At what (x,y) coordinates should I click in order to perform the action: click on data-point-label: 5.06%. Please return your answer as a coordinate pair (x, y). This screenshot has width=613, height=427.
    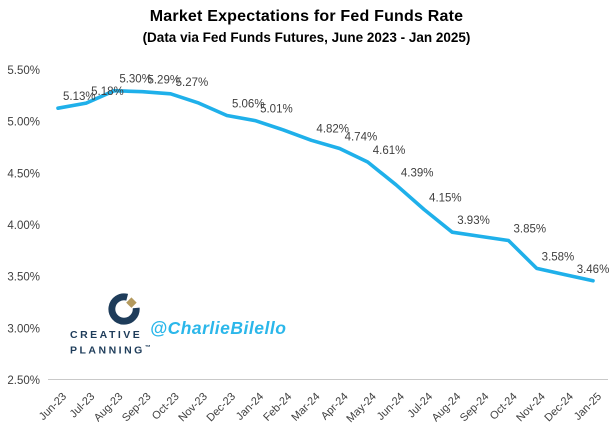
    Looking at the image, I should click on (248, 104).